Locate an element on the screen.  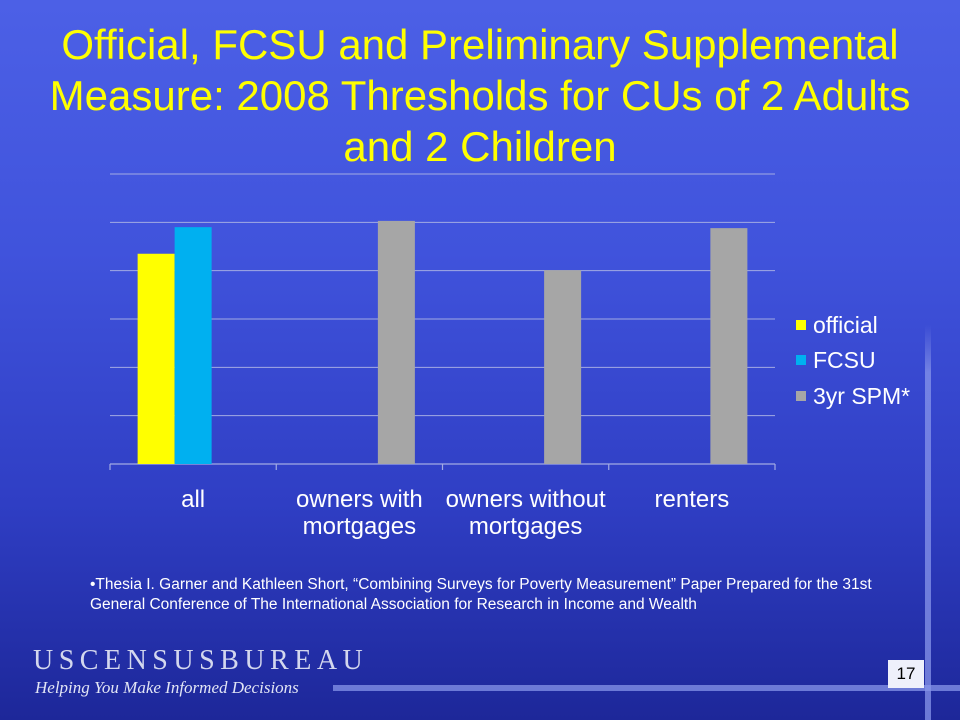
bar-3yr-spm-renters is located at coordinates (729, 346).